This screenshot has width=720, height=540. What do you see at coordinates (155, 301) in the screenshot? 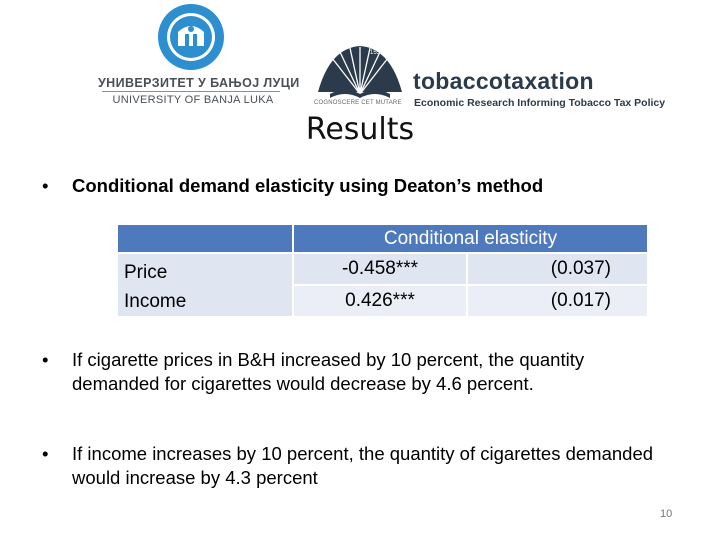
I see `row-label-income: Income` at bounding box center [155, 301].